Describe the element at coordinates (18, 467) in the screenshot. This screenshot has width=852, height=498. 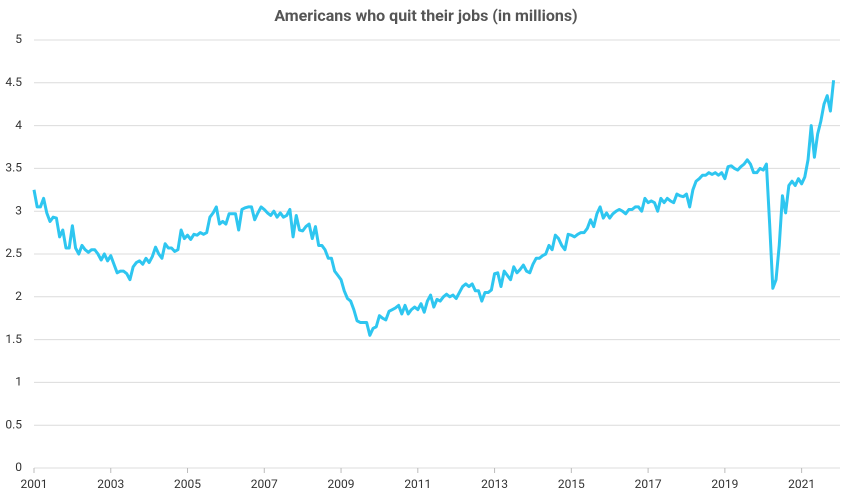
I see `y-tick-label: 0` at that location.